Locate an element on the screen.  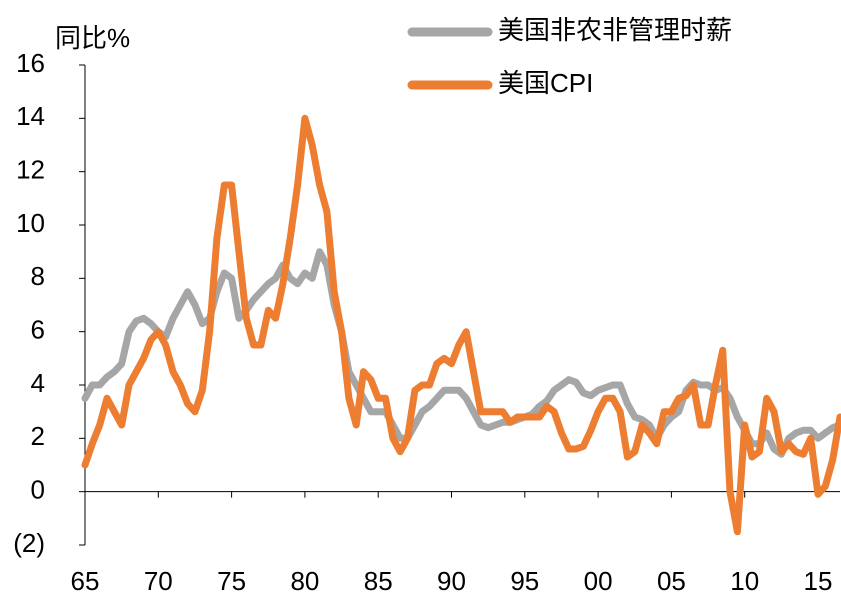
x-tick-label: 85 is located at coordinates (378, 581).